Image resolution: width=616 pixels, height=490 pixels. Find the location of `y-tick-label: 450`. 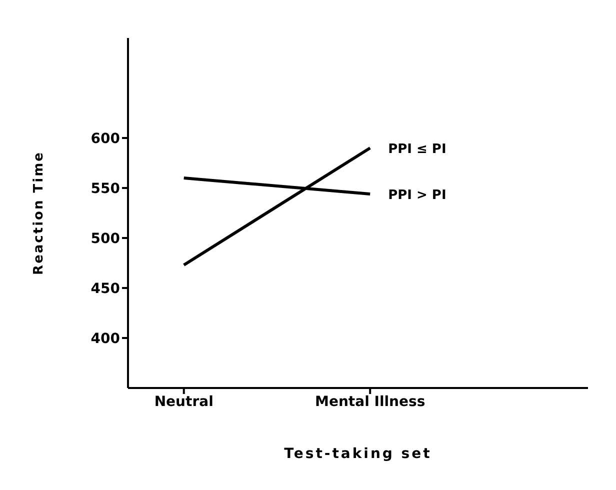

y-tick-label: 450 is located at coordinates (105, 288).